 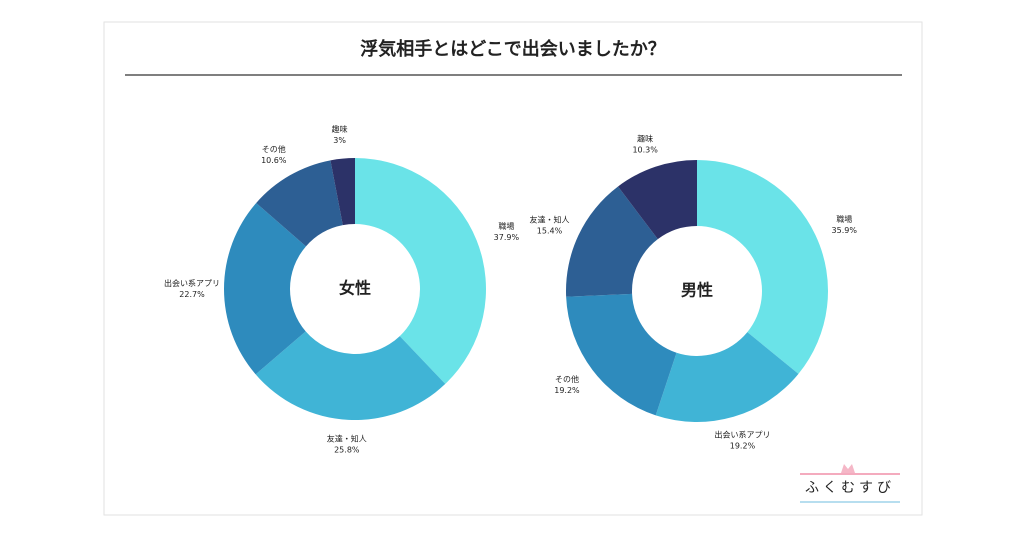 What do you see at coordinates (512, 49) in the screenshot?
I see `title: 浮気相手とはどこで出会いましたか？` at bounding box center [512, 49].